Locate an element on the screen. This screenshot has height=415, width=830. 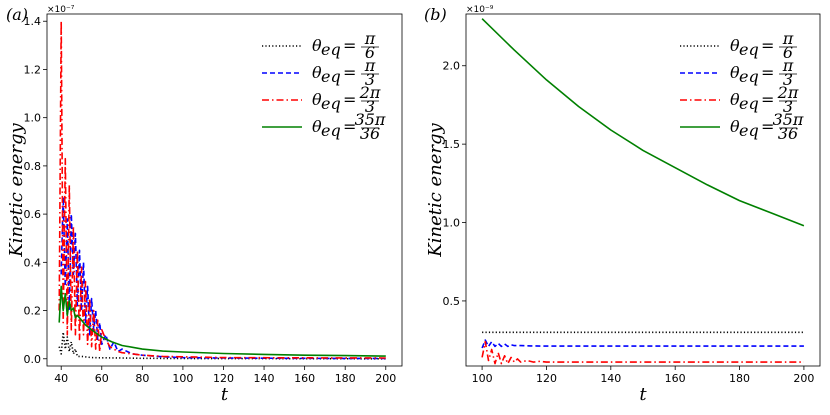
y-tick-label: 1.5 is located at coordinates (452, 144).